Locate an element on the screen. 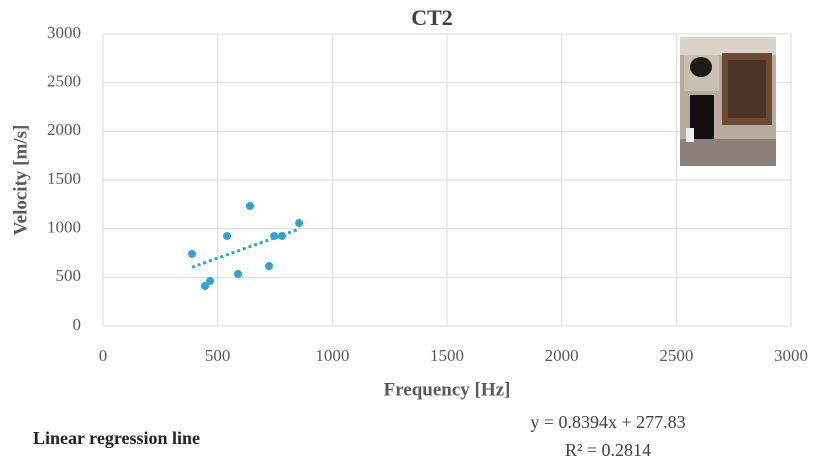  y-tick-label: 2500 is located at coordinates (64, 81).